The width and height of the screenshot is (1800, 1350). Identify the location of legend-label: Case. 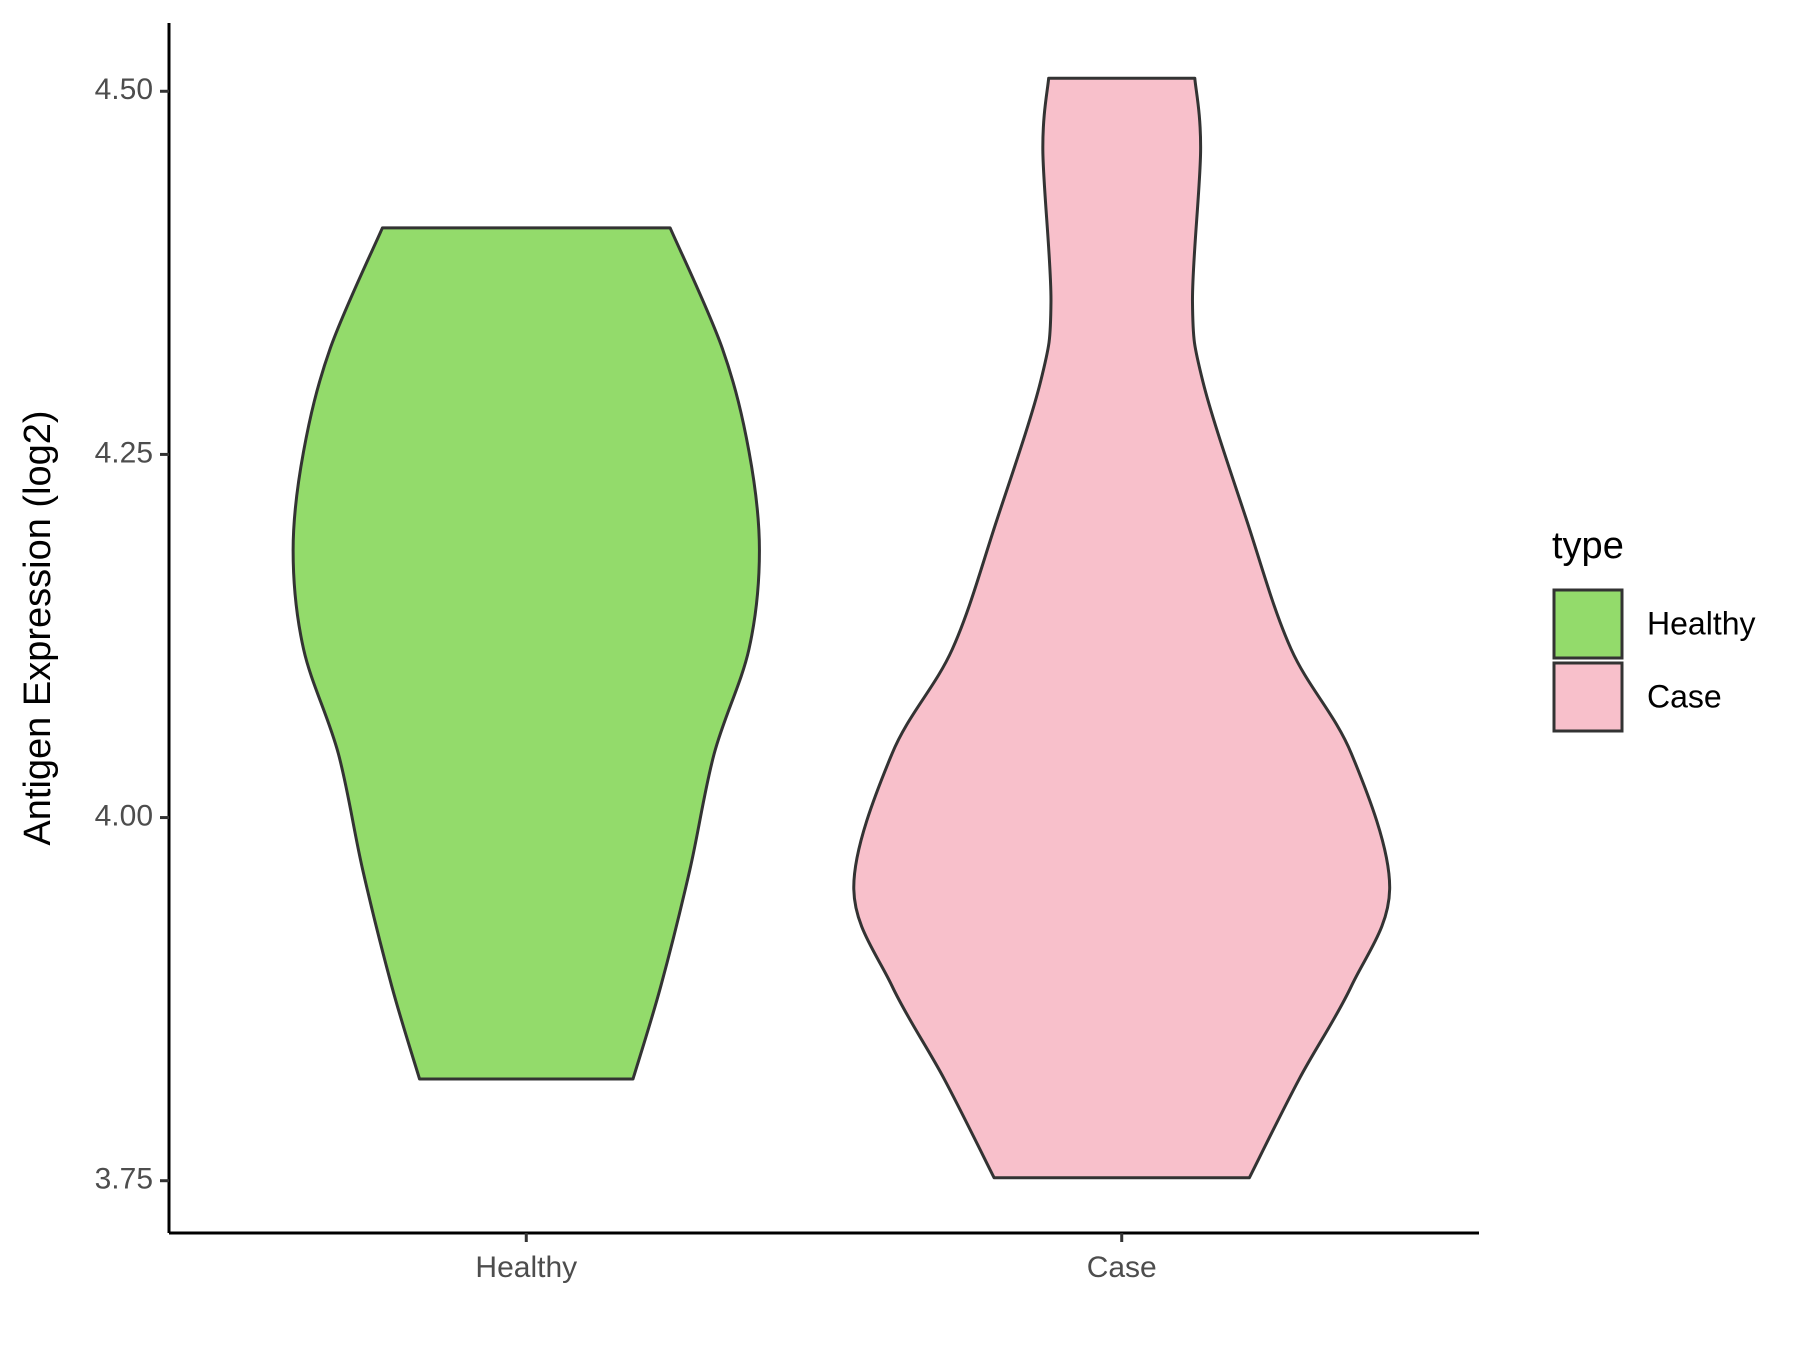
(1684, 696).